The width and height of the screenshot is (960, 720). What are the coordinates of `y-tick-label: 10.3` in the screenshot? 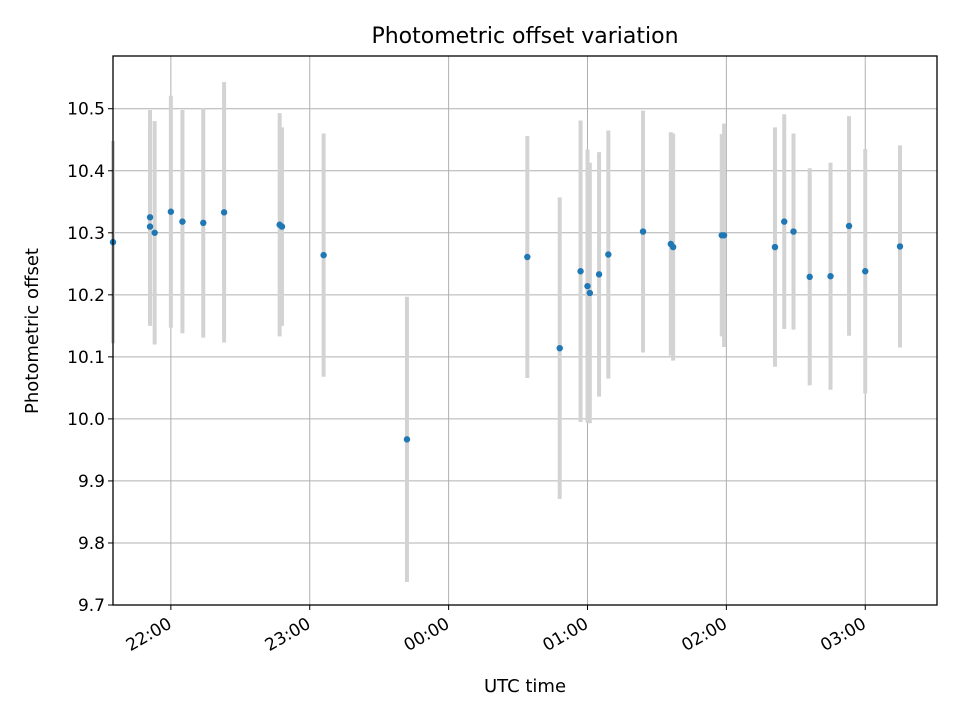 It's located at (86, 234).